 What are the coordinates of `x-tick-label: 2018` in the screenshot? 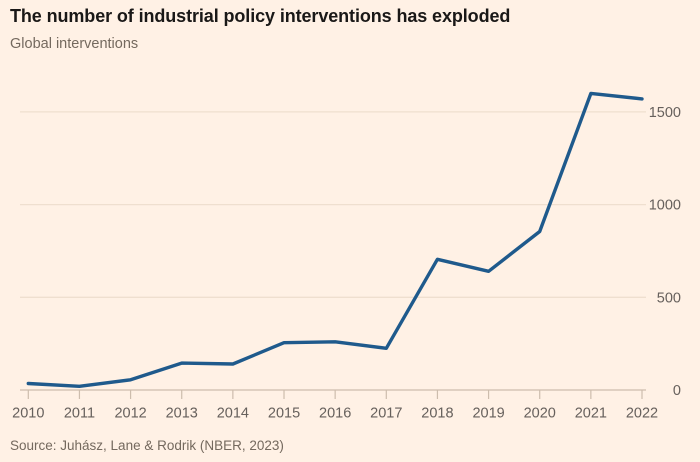 It's located at (437, 414).